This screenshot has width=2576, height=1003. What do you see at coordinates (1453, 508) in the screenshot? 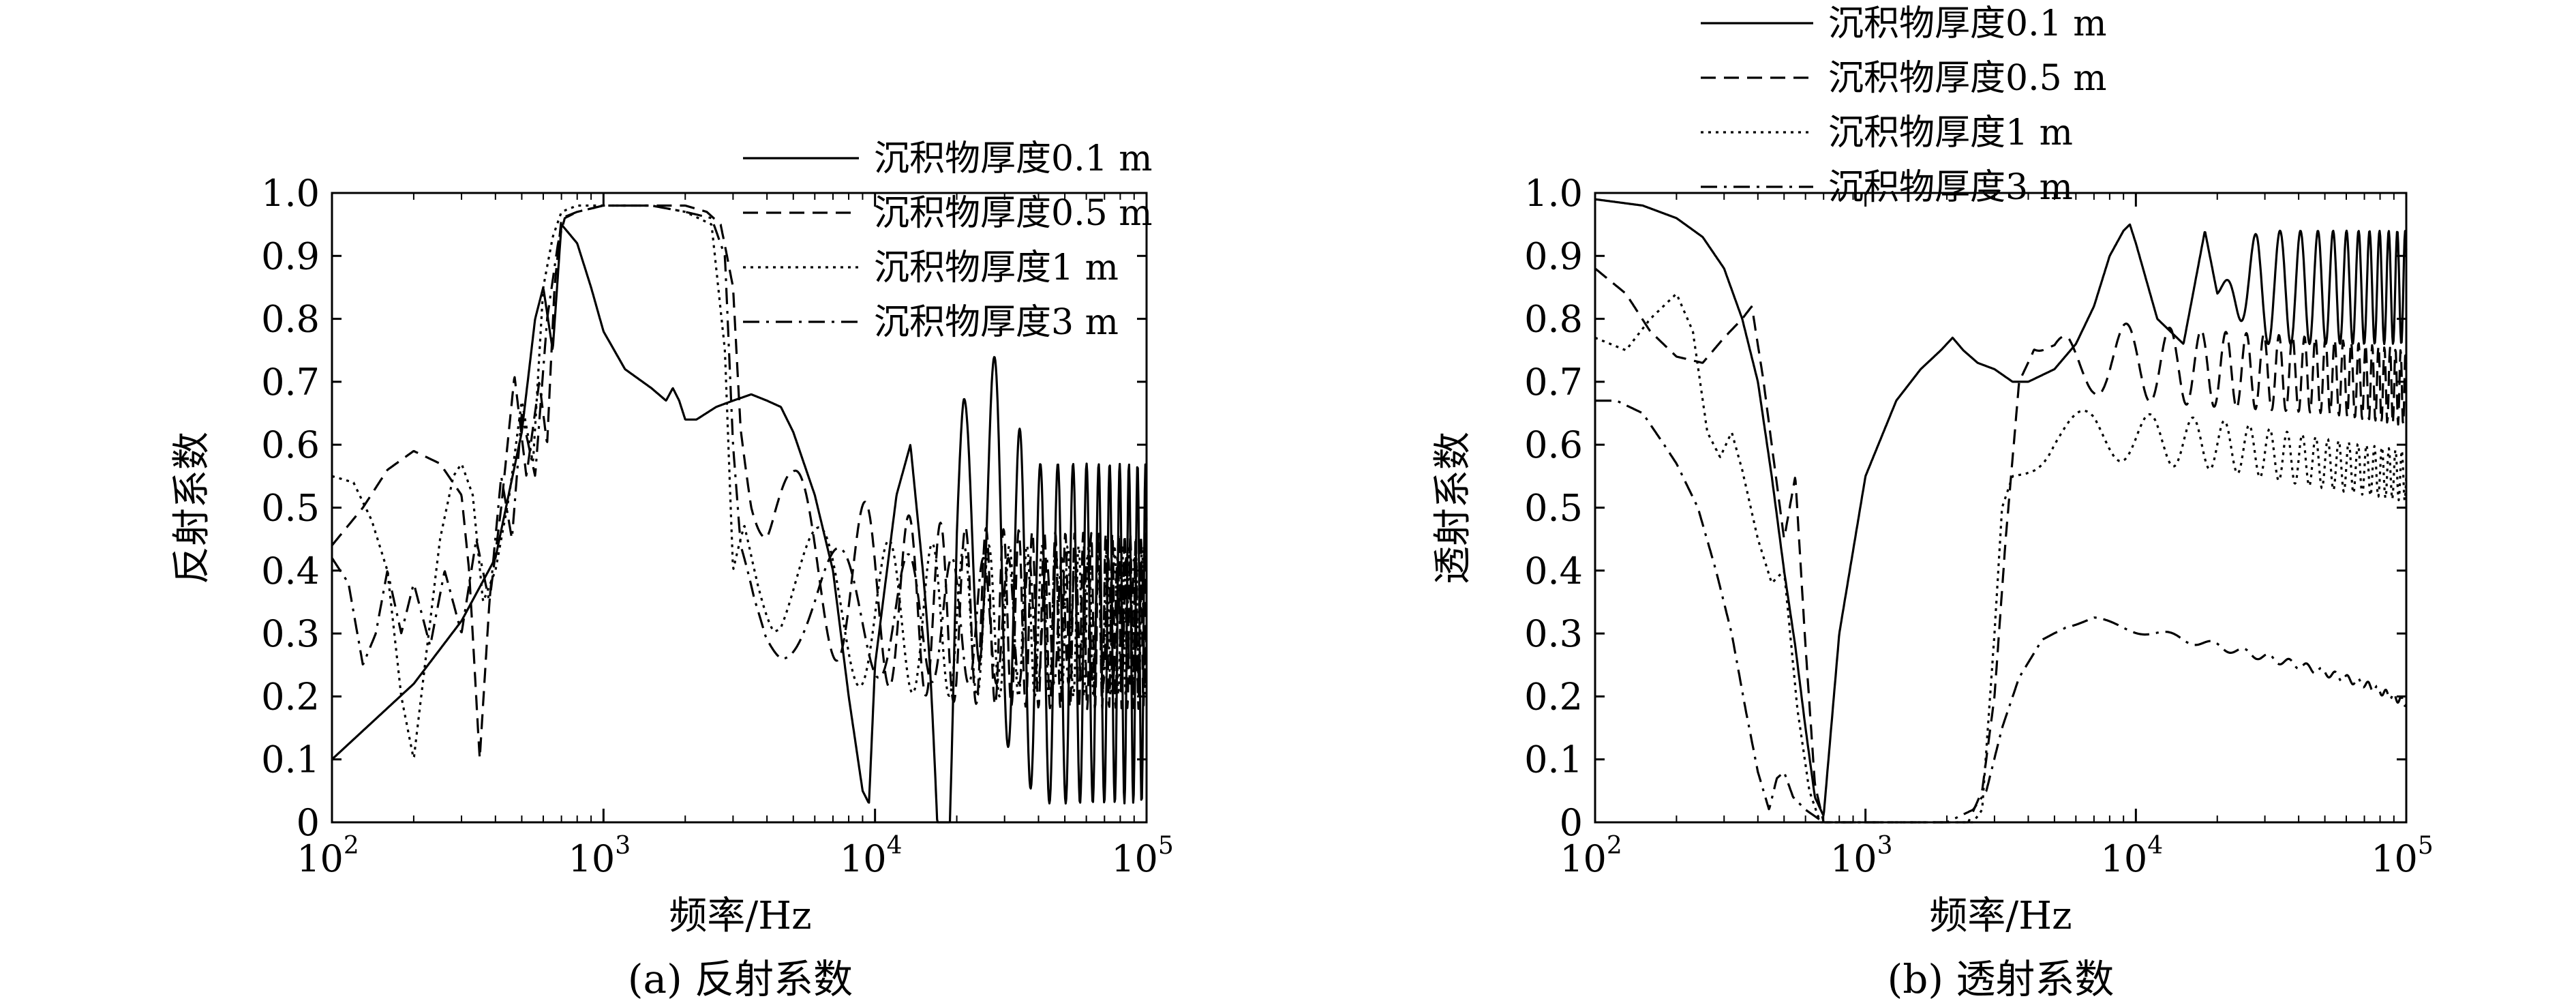
I see `panel-b-ylabel: 透射系数` at bounding box center [1453, 508].